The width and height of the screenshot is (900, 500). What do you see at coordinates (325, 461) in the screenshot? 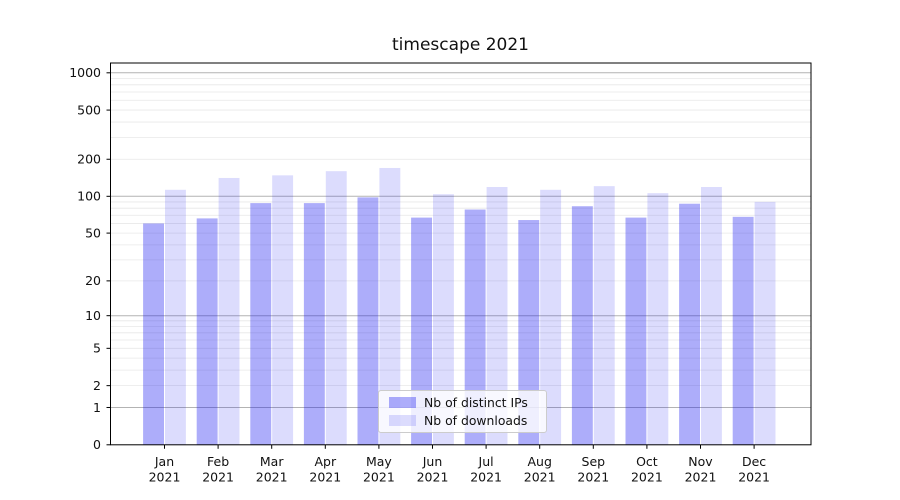
I see `x-tick-label-month: Apr` at bounding box center [325, 461].